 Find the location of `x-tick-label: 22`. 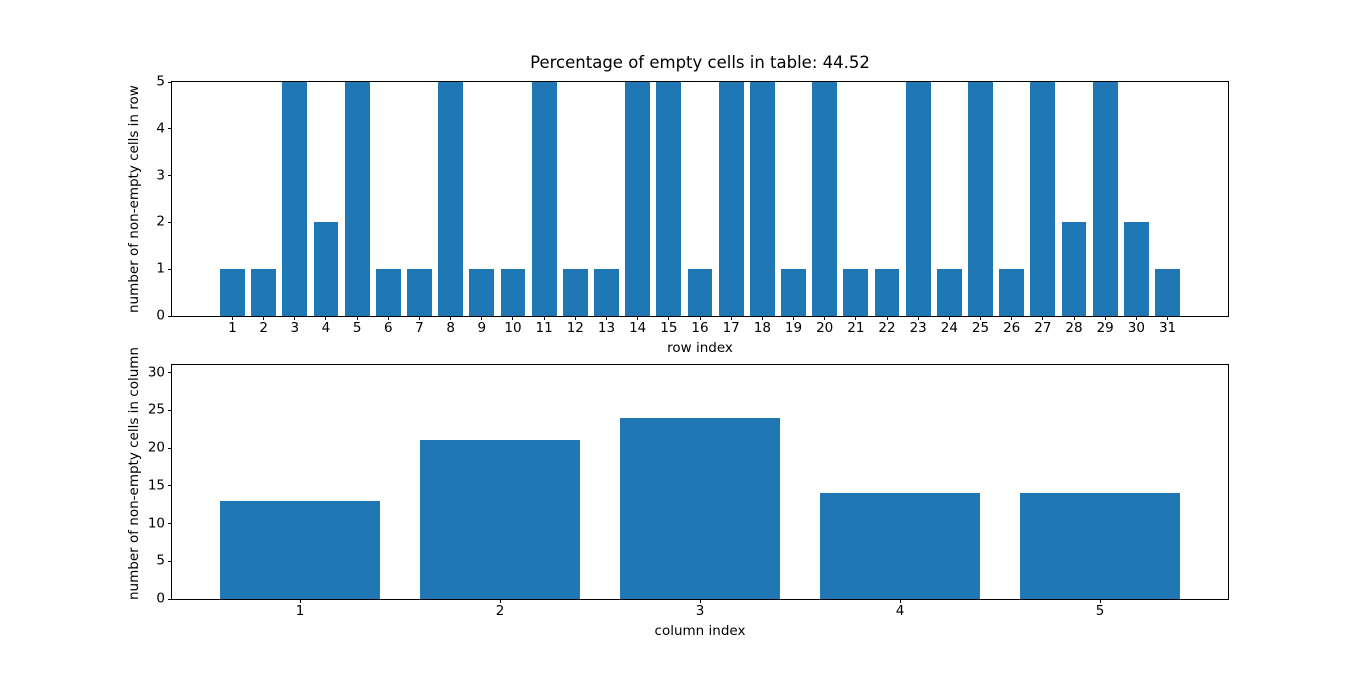

x-tick-label: 22 is located at coordinates (887, 328).